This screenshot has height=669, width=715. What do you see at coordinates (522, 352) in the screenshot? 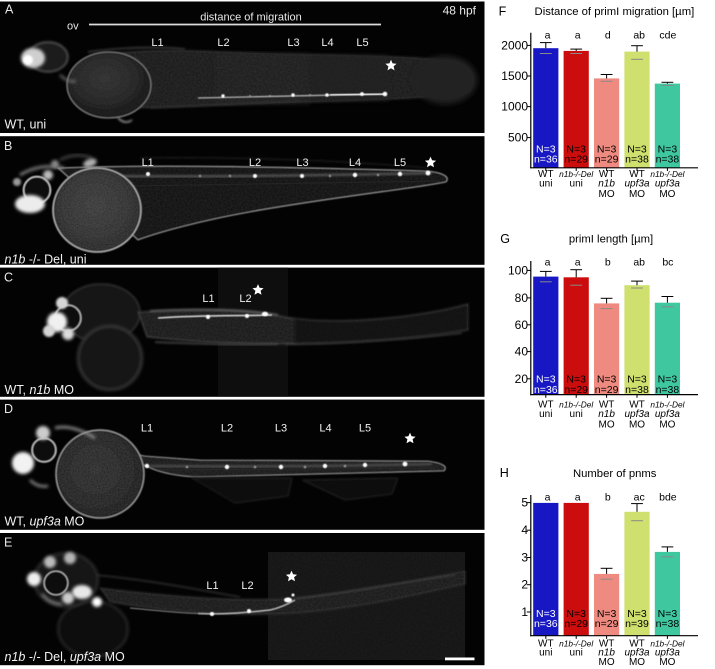
I see `svg-text: 40` at bounding box center [522, 352].